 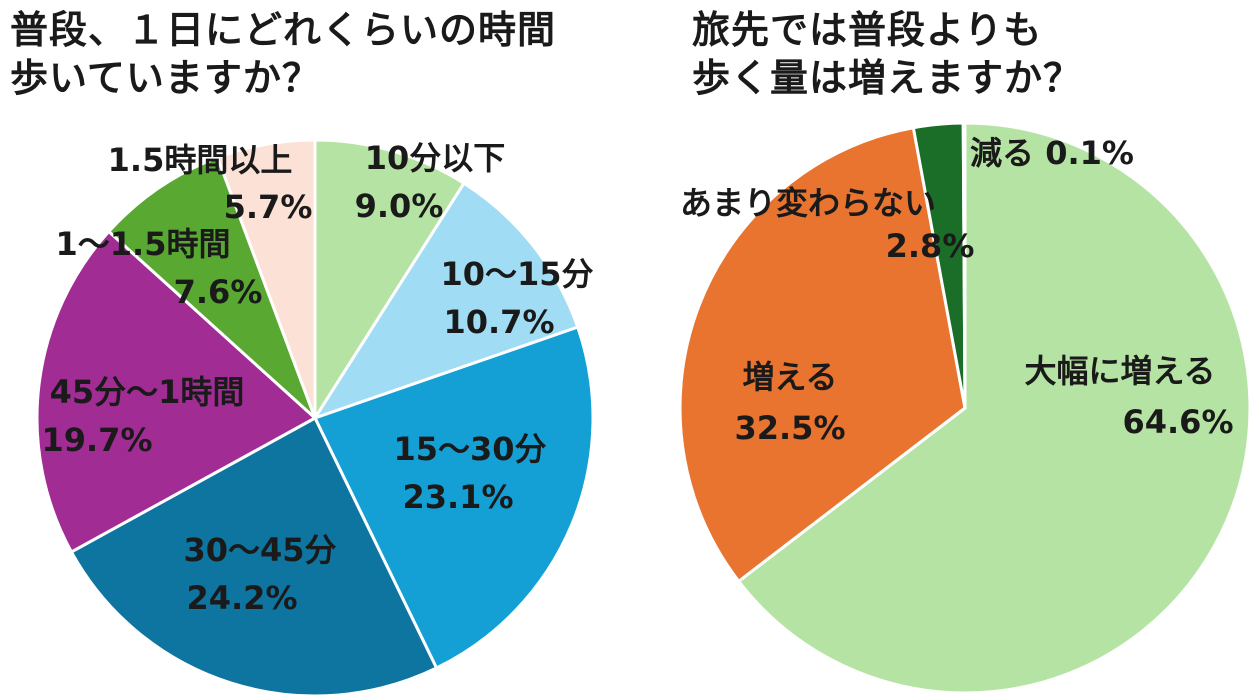 What do you see at coordinates (283, 54) in the screenshot?
I see `chart-title-walking-time: 普段、１日にどれくらいの時間 歩いていますか？` at bounding box center [283, 54].